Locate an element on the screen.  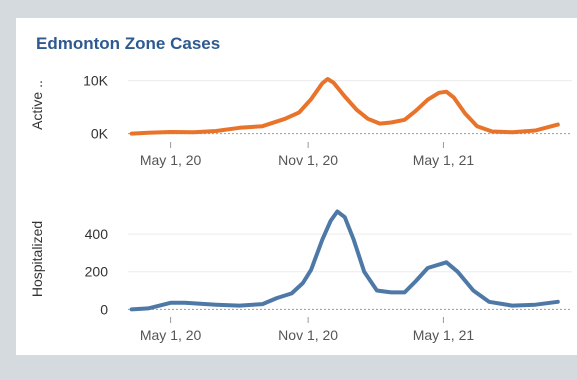
y-tick-label: 0K is located at coordinates (100, 134).